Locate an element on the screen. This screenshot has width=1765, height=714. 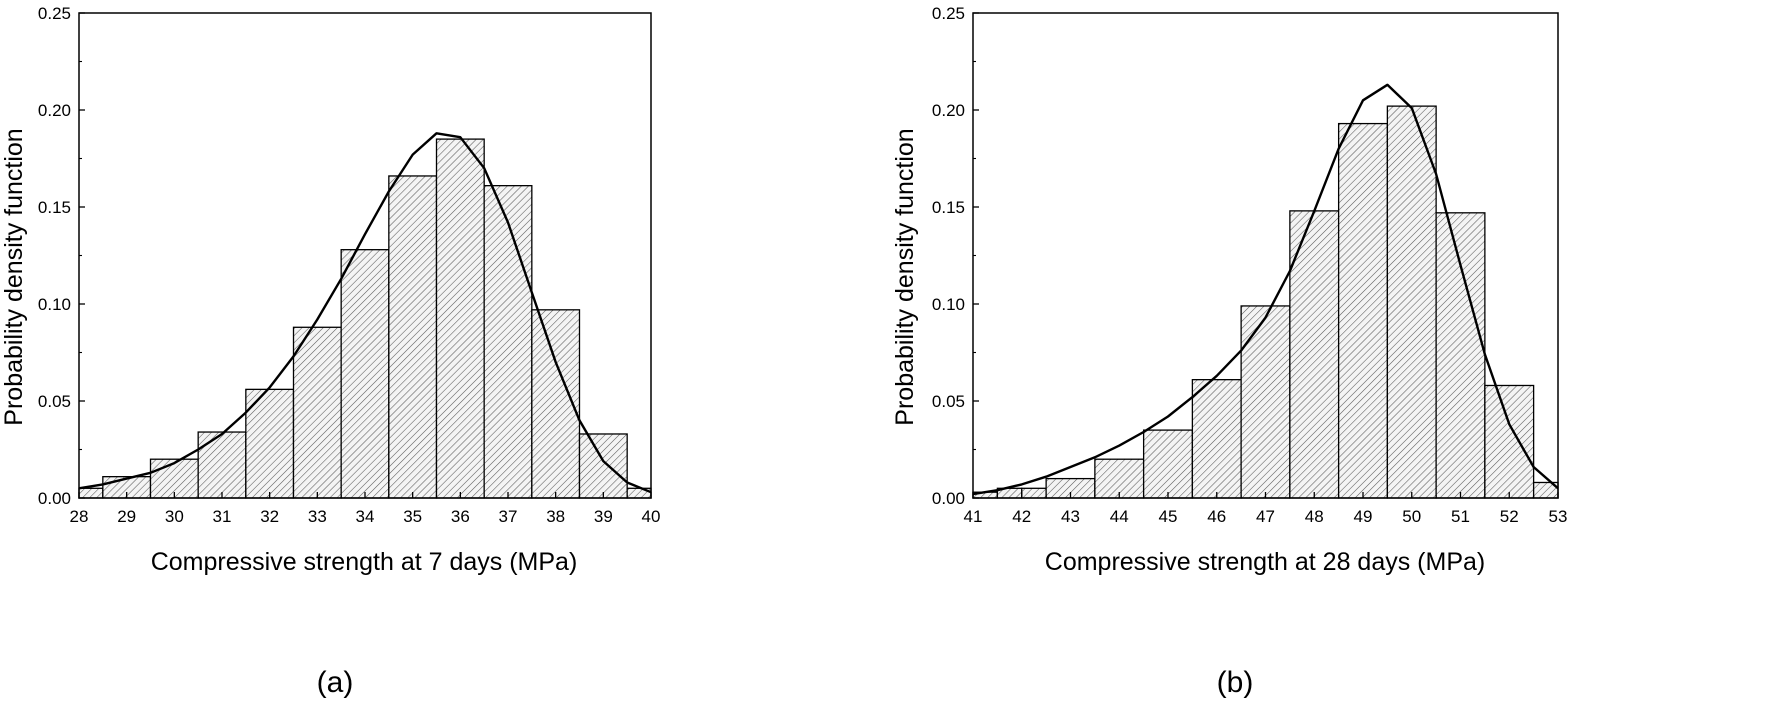
x-tick-label: 52 is located at coordinates (1509, 516).